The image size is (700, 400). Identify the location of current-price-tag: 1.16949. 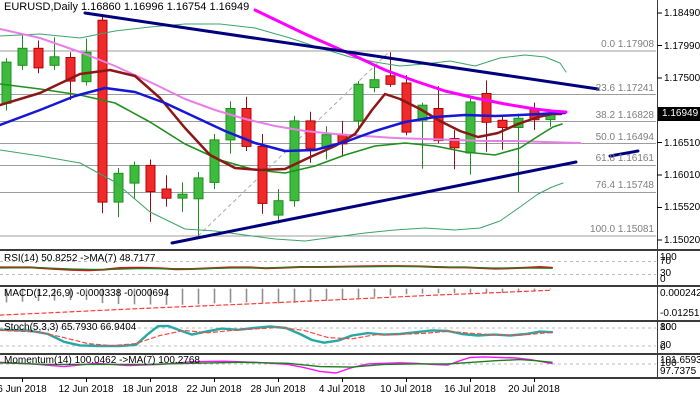
(679, 114).